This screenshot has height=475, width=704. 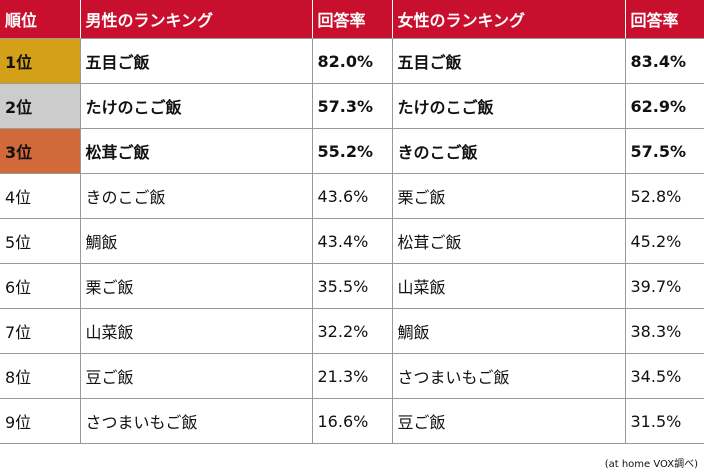 What do you see at coordinates (196, 106) in the screenshot?
I see `male-dish-cell: たけのこご飯` at bounding box center [196, 106].